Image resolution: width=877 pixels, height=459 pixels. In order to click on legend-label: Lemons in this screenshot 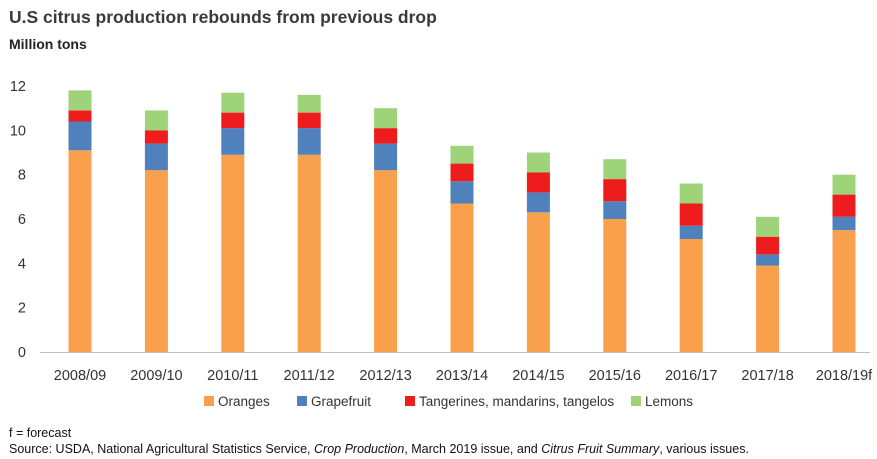, I will do `click(669, 401)`.